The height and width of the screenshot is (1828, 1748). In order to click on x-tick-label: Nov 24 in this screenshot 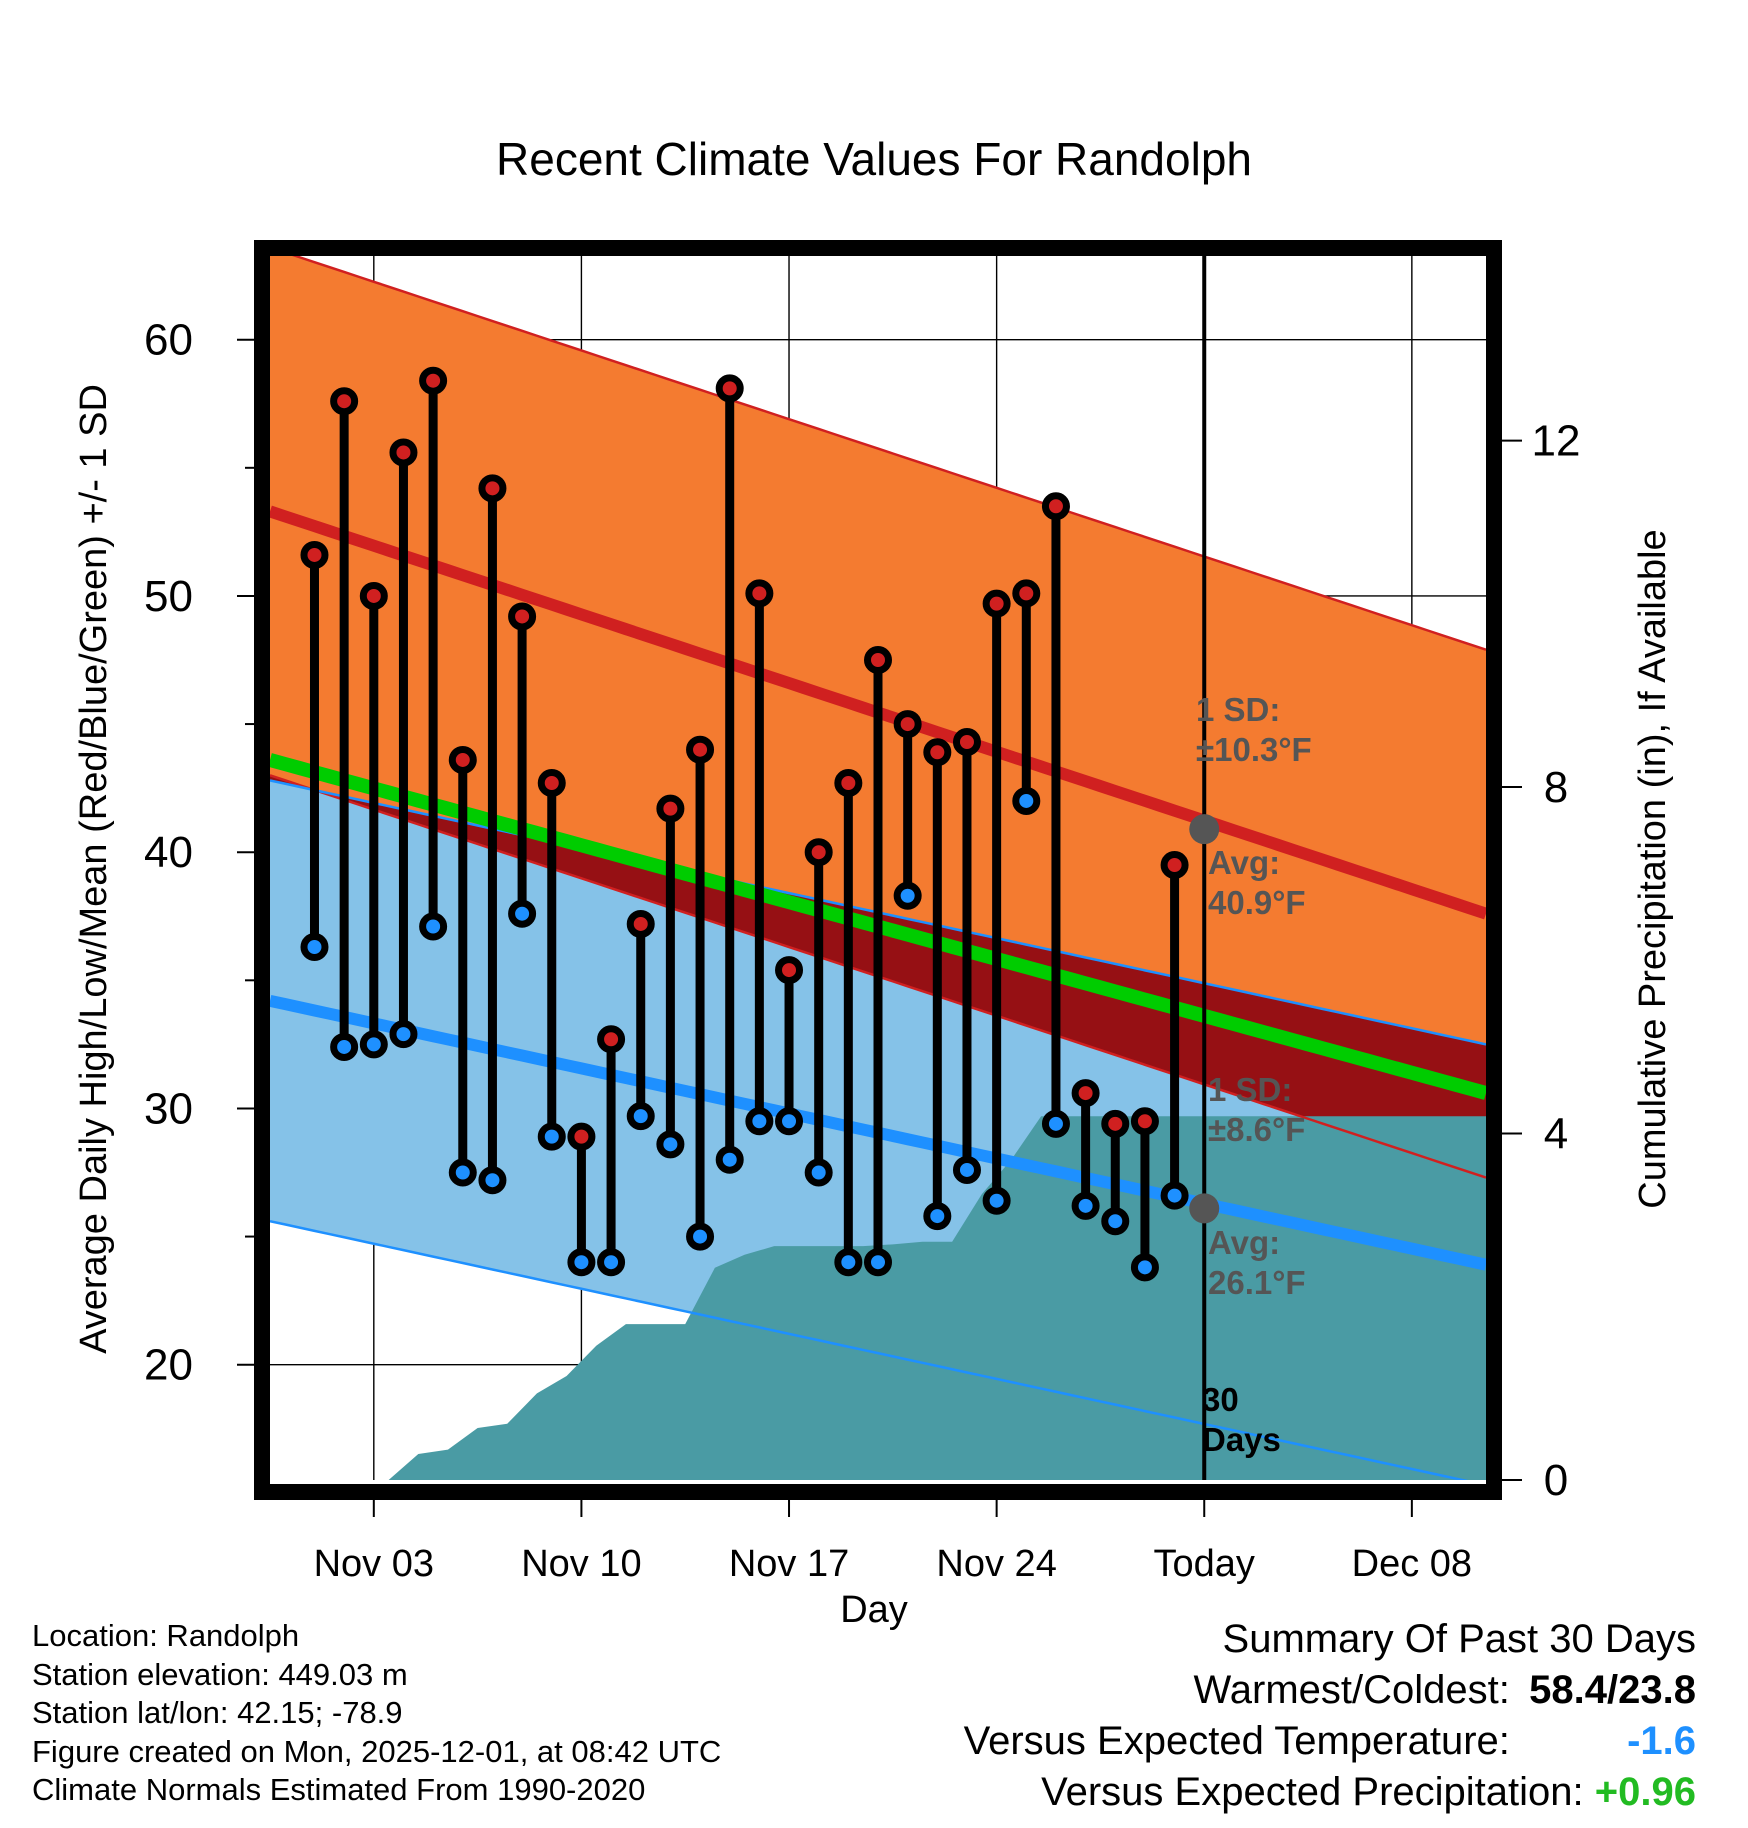, I will do `click(996, 1564)`.